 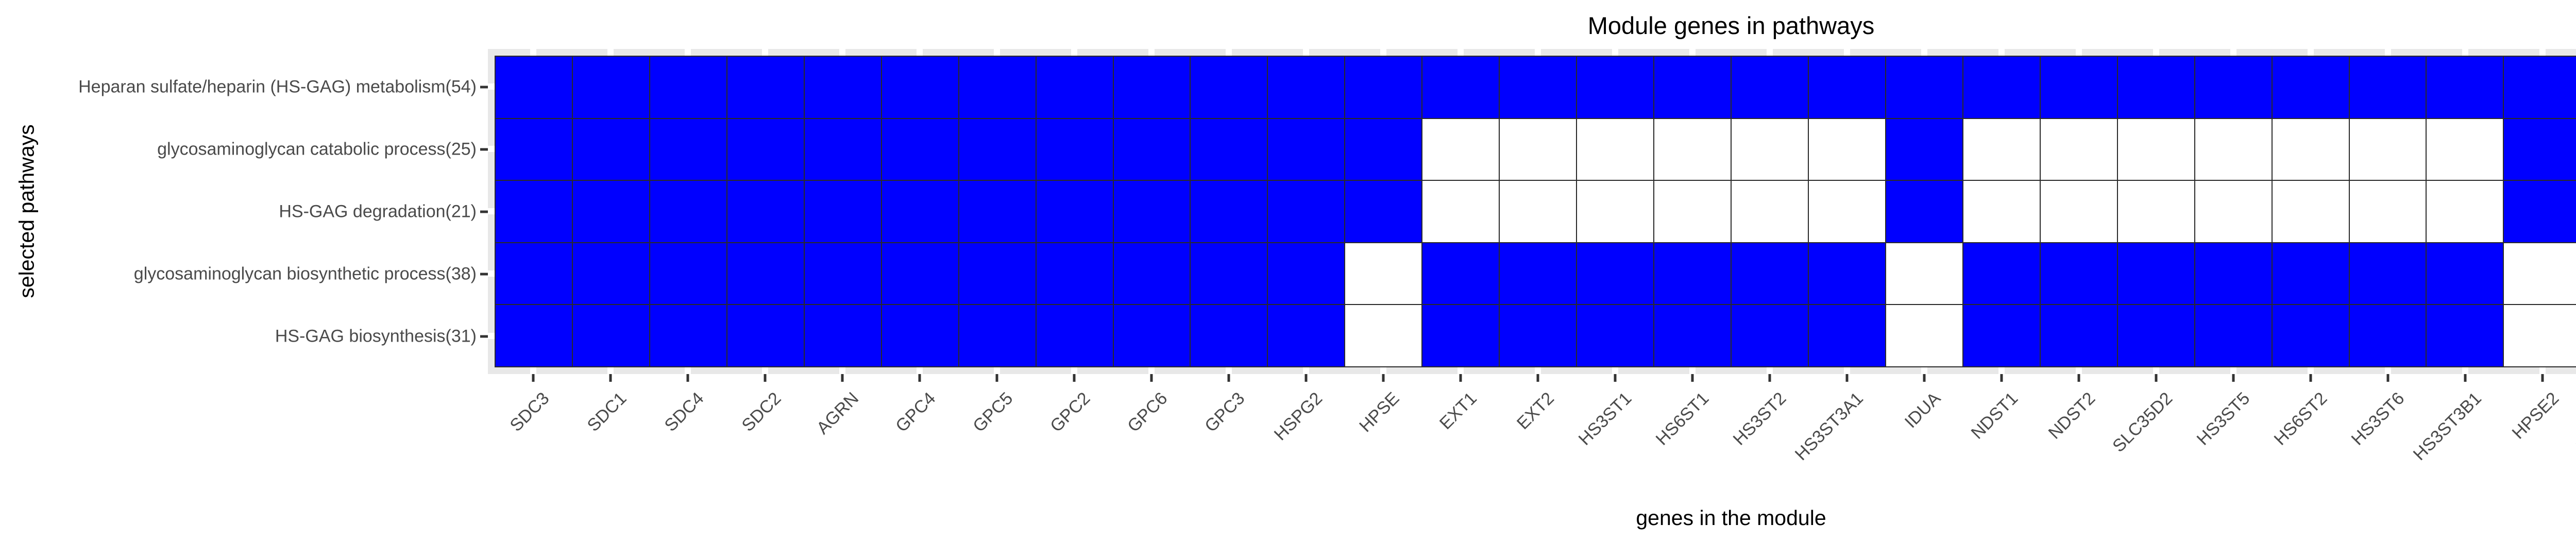 I want to click on plot-title: Module genes in pathways, so click(x=1731, y=25).